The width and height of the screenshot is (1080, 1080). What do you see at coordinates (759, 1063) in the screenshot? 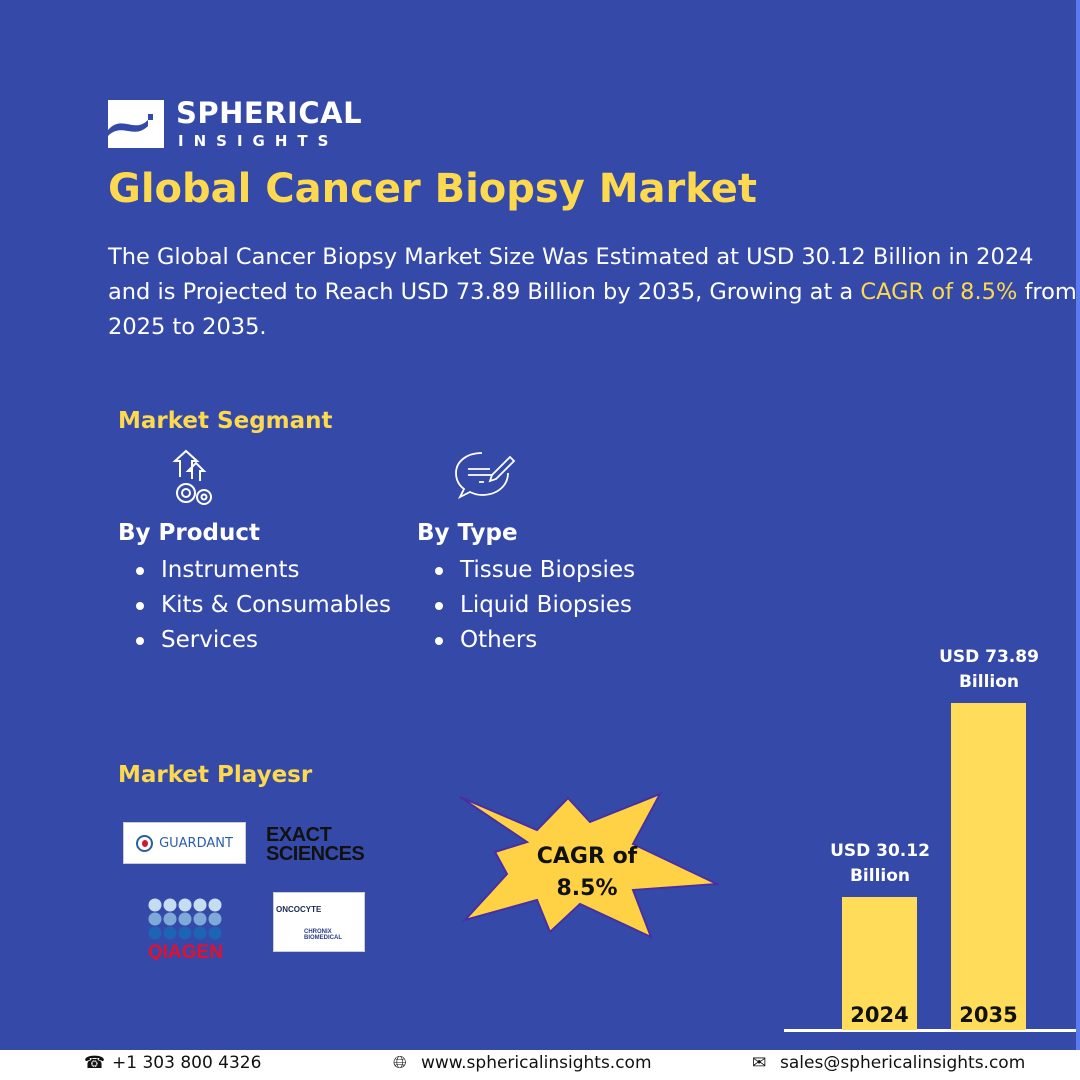
I see `mail-icon: ✉` at bounding box center [759, 1063].